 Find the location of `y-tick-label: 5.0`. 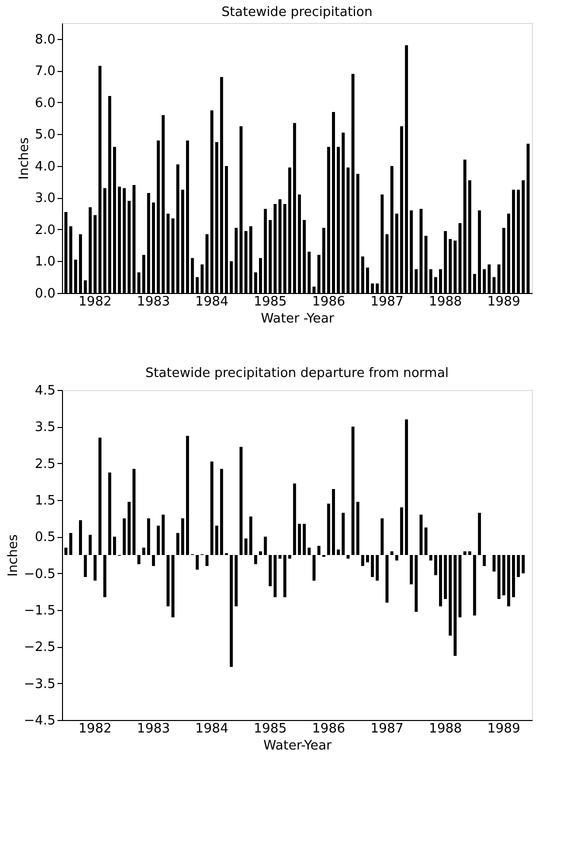

y-tick-label: 5.0 is located at coordinates (45, 135).